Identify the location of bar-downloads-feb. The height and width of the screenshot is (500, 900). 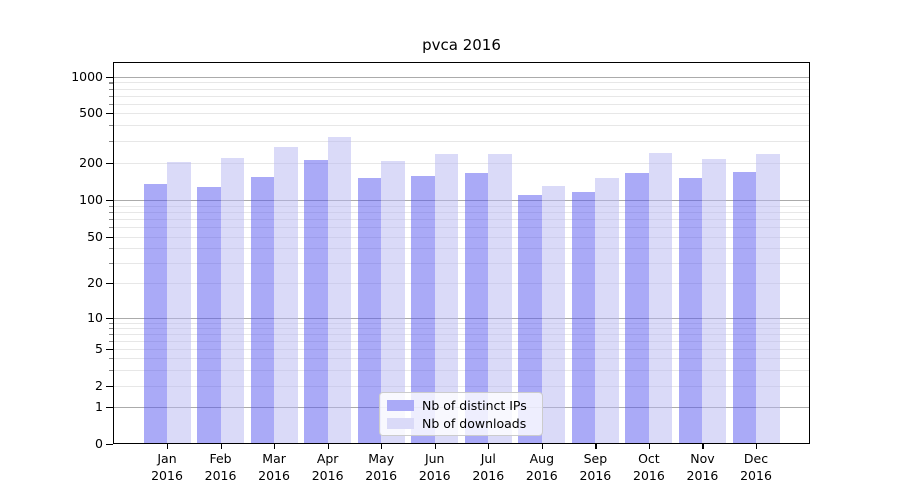
(232, 300).